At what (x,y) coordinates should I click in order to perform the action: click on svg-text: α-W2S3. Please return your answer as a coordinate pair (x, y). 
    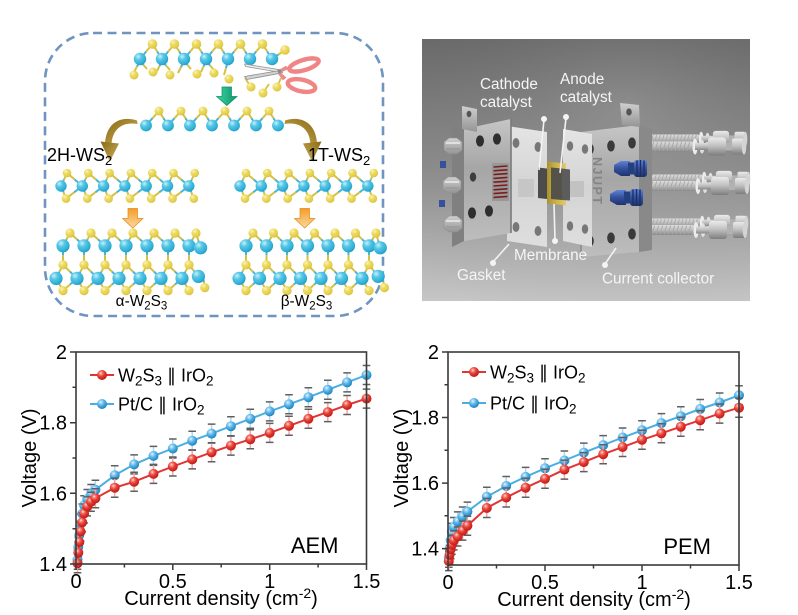
    Looking at the image, I should click on (142, 303).